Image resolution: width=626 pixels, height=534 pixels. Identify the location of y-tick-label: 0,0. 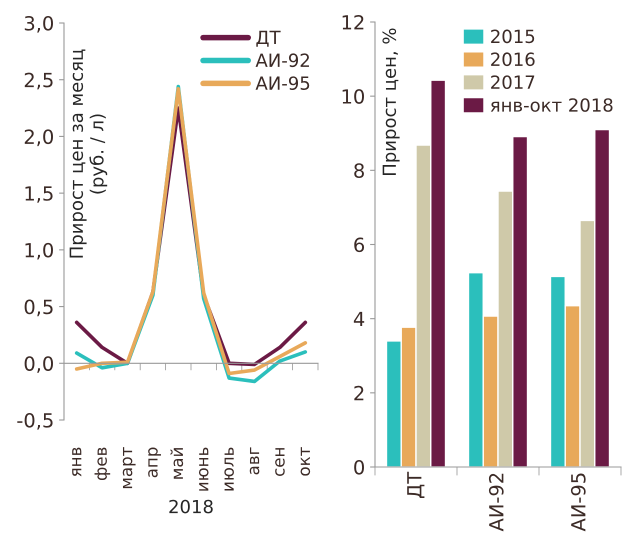
(38, 364).